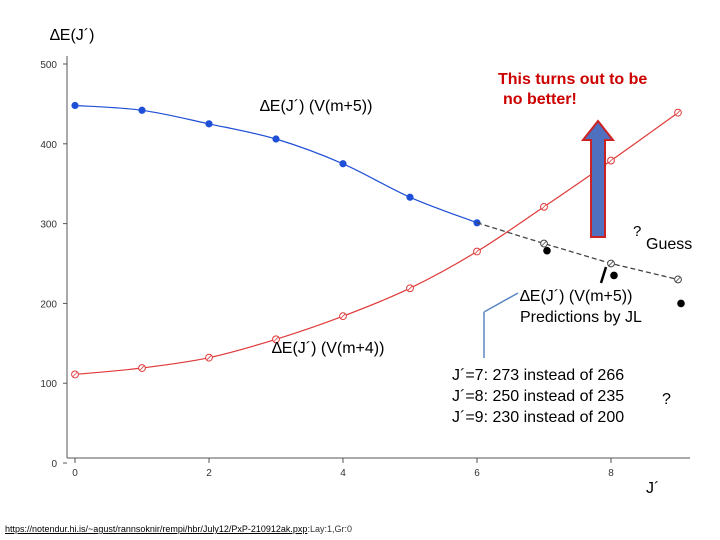 The width and height of the screenshot is (720, 540). I want to click on guess-label: Guess, so click(669, 244).